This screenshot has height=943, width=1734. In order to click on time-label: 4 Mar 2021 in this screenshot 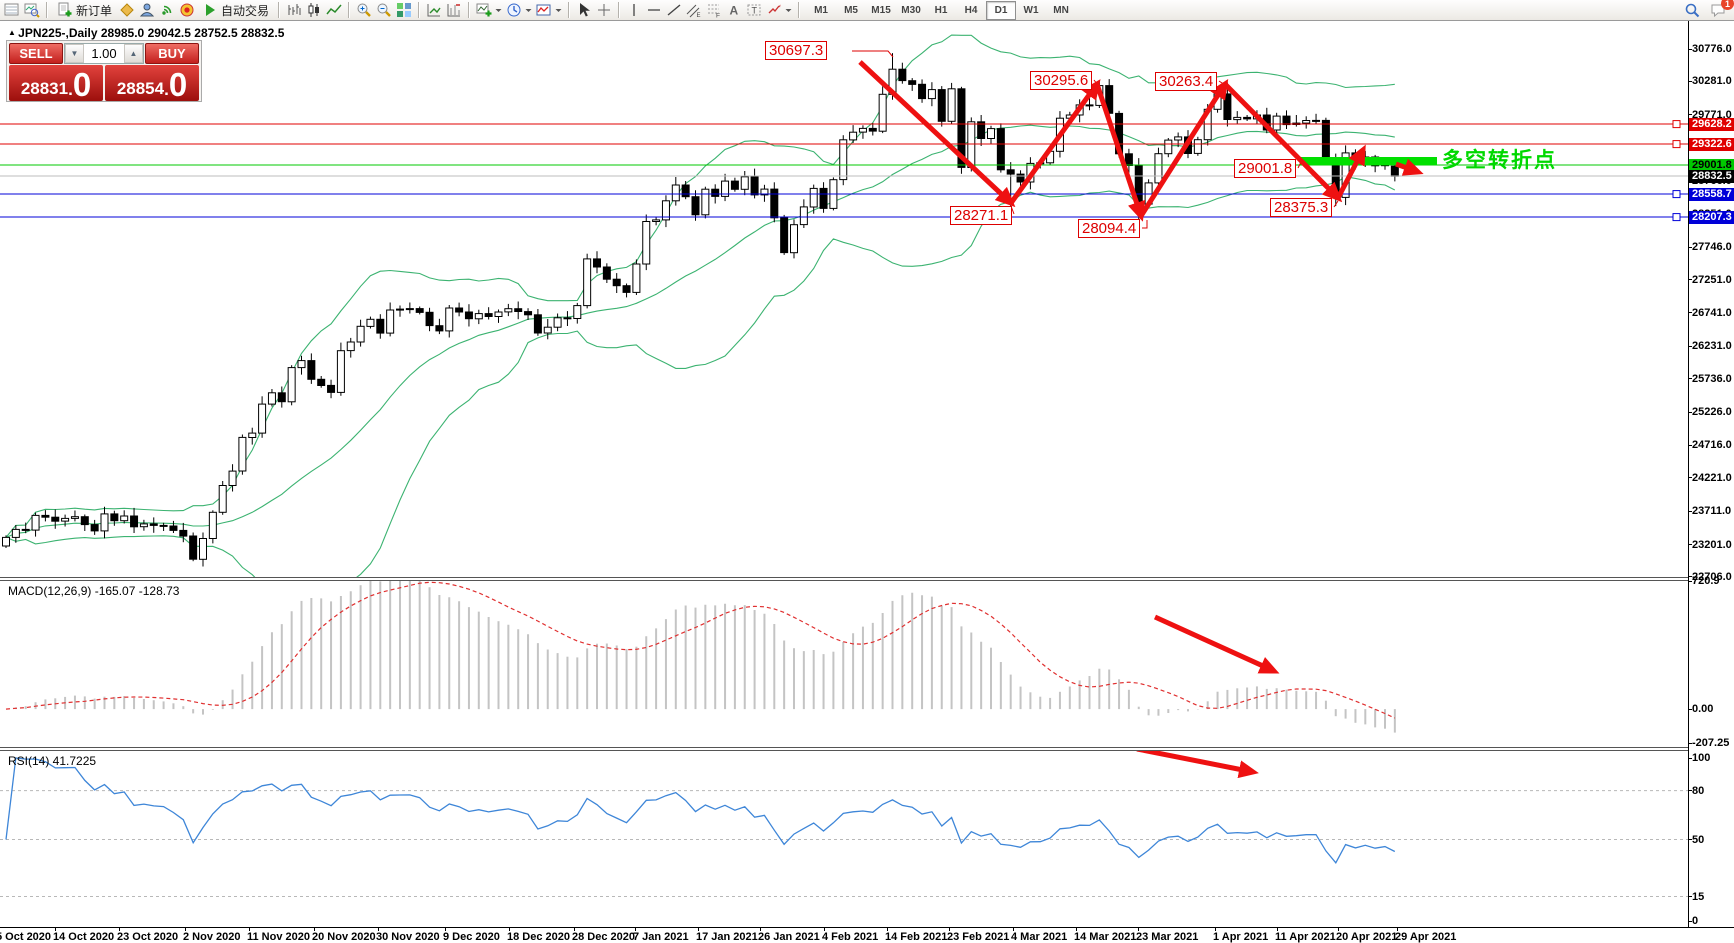, I will do `click(1039, 937)`.